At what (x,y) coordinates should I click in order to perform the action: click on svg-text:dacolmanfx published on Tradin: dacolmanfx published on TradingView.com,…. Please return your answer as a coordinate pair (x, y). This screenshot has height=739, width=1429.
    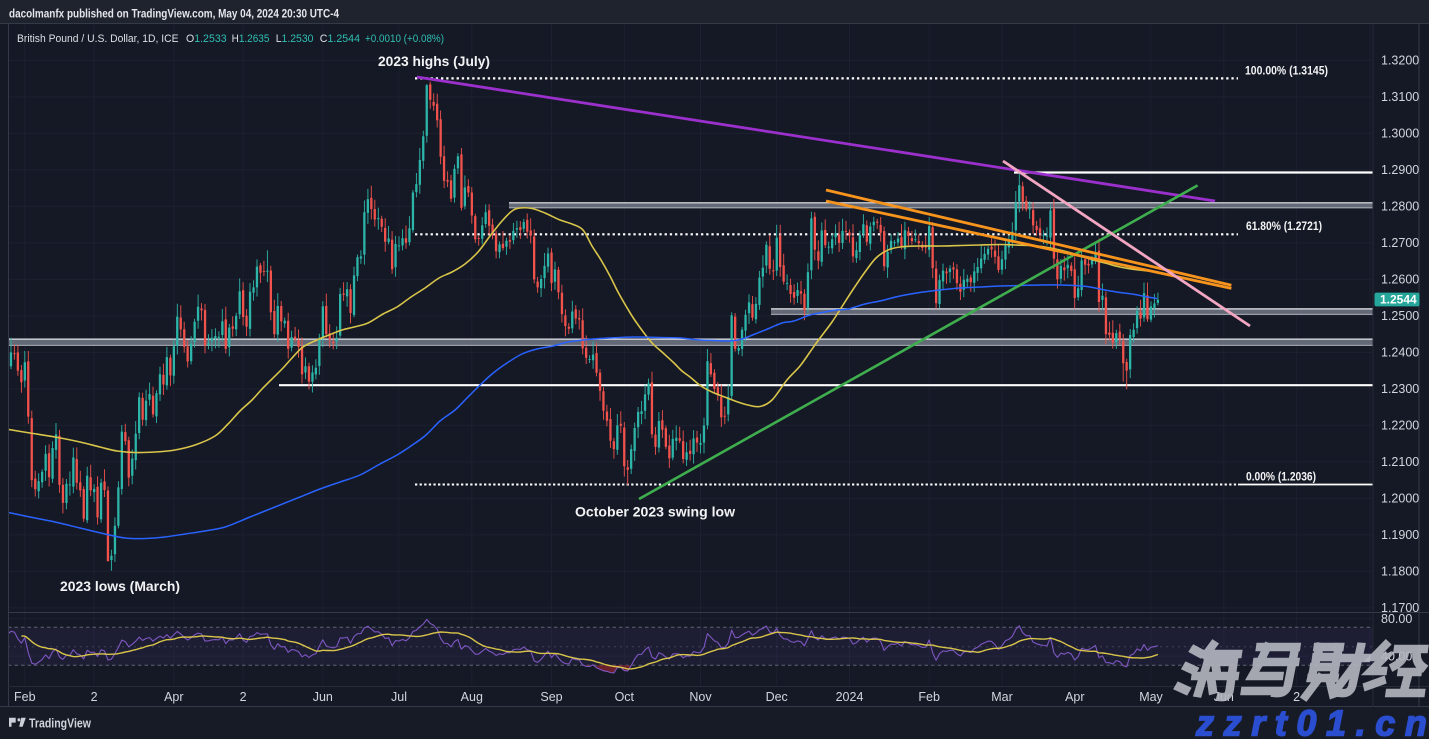
    Looking at the image, I should click on (174, 14).